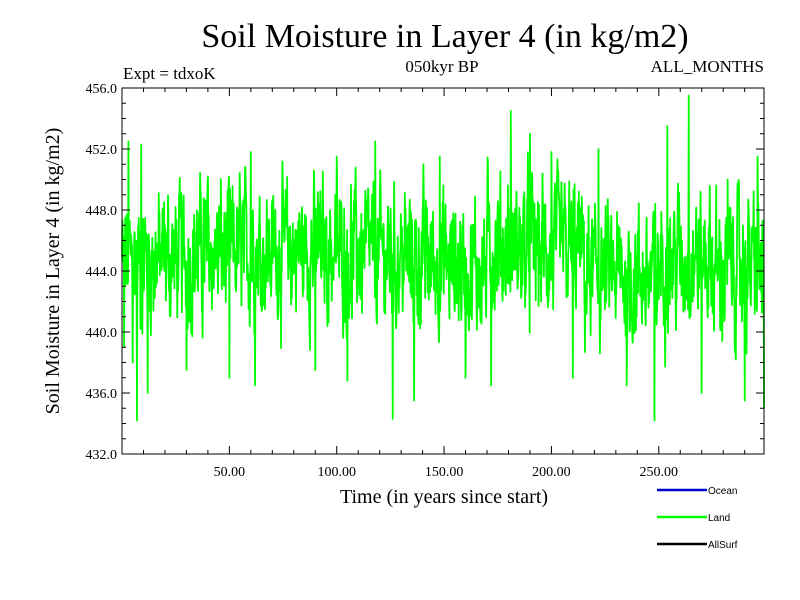 The height and width of the screenshot is (600, 800). I want to click on y-tick-label: 456.0, so click(102, 89).